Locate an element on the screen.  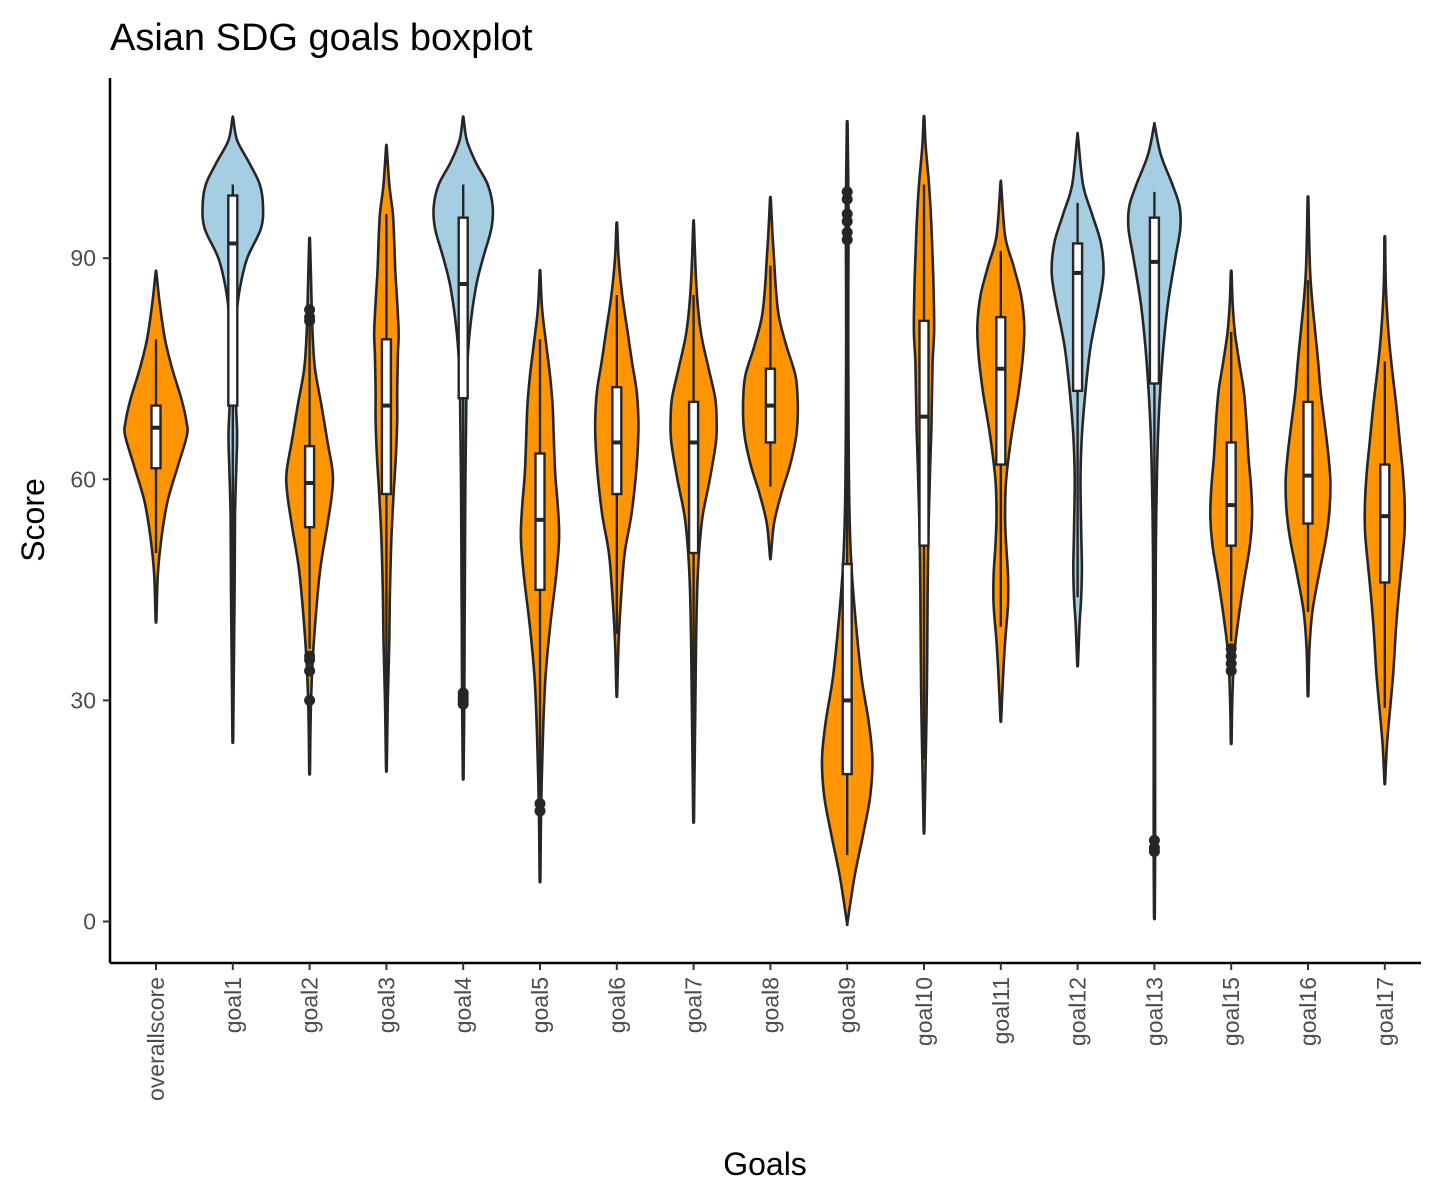
violin-group-overallscore is located at coordinates (156, 446).